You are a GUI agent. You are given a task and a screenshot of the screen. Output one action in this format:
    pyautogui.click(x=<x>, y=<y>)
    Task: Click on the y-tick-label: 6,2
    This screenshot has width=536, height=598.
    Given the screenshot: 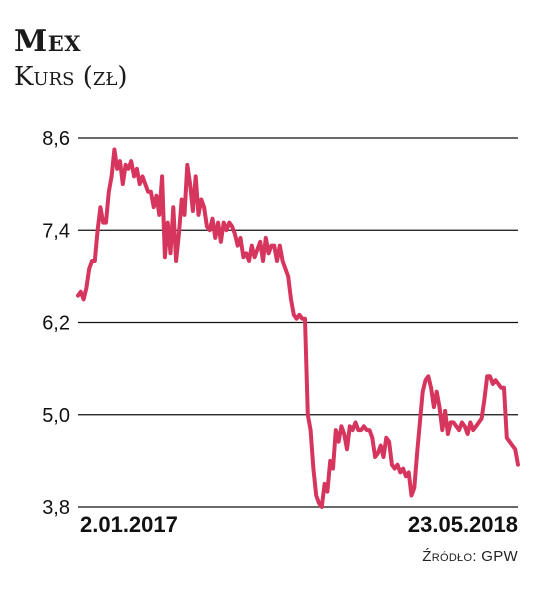 What is the action you would take?
    pyautogui.click(x=56, y=324)
    